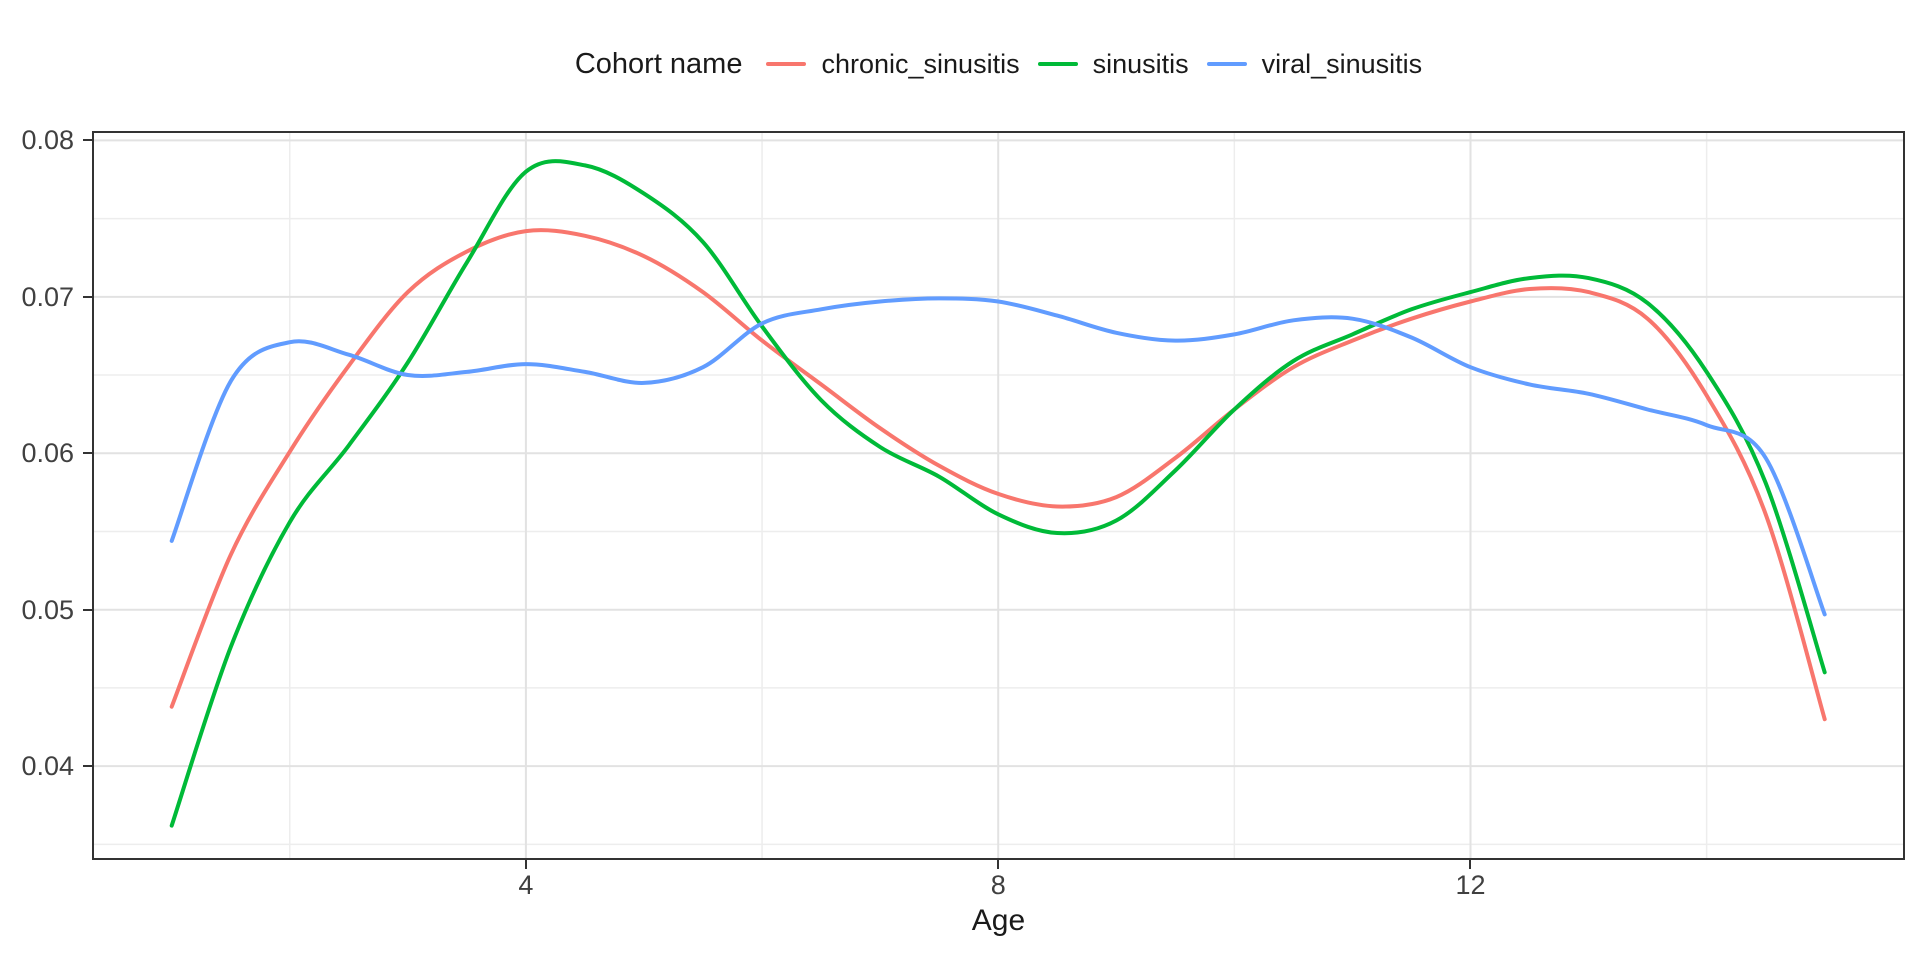 The height and width of the screenshot is (960, 1920). What do you see at coordinates (47, 453) in the screenshot?
I see `y-tick-label: 0.06` at bounding box center [47, 453].